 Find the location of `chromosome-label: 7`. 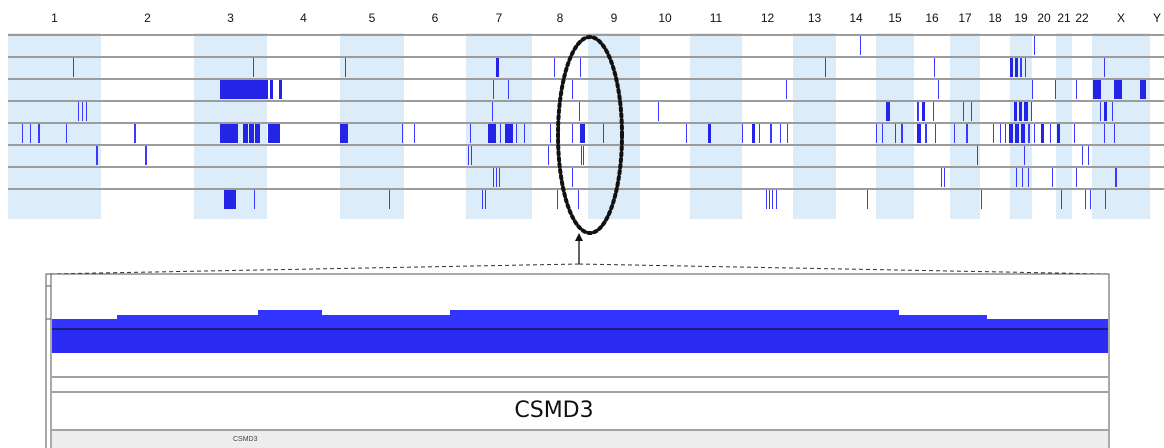

chromosome-label: 7 is located at coordinates (499, 18).